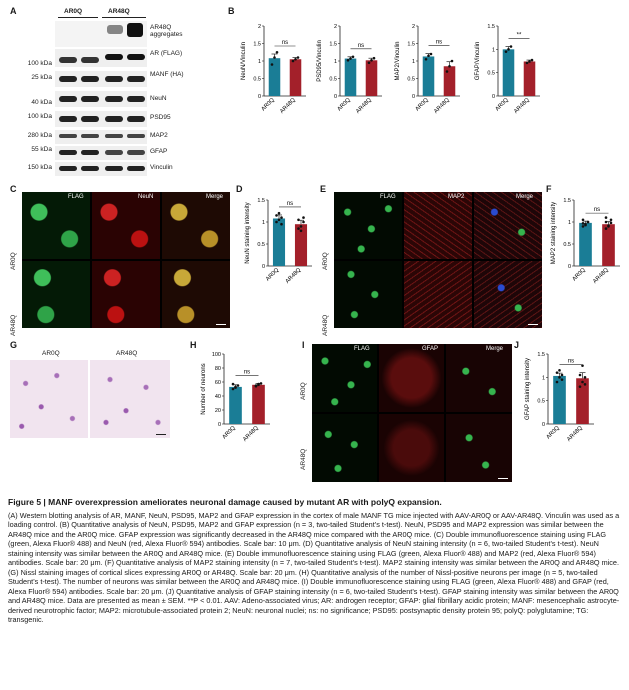  What do you see at coordinates (101, 78) in the screenshot?
I see `blot-strip-manf` at bounding box center [101, 78].